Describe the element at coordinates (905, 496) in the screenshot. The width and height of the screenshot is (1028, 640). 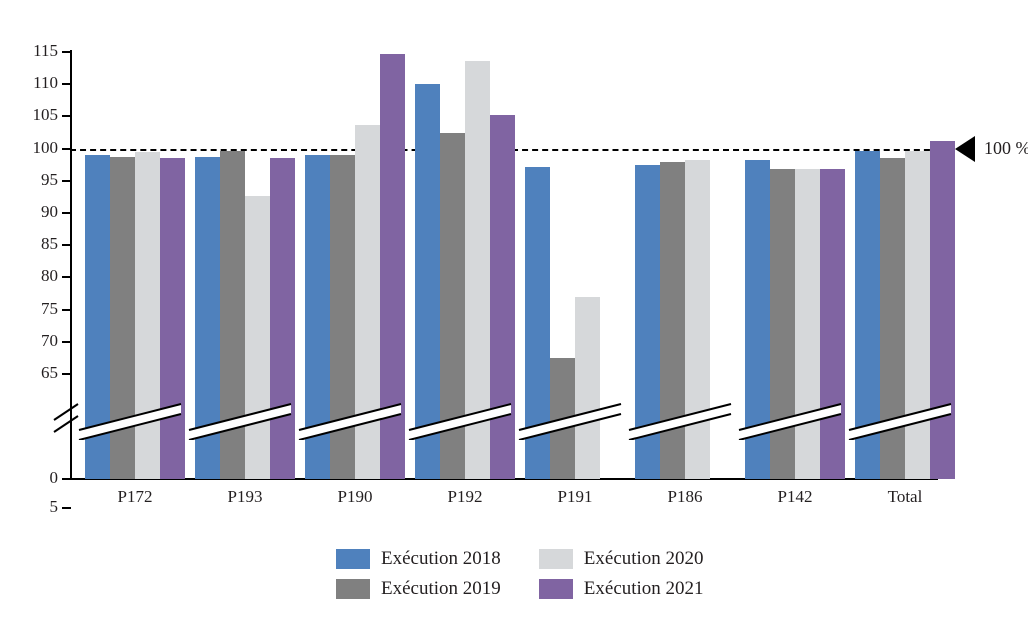
I see `x-axis-label-Total: Total` at that location.